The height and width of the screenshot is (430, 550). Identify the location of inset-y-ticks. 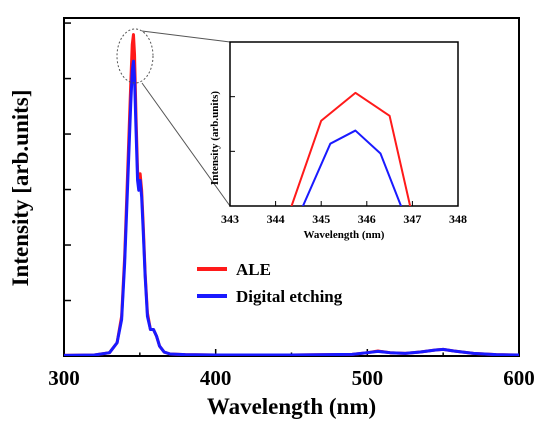
(232, 124).